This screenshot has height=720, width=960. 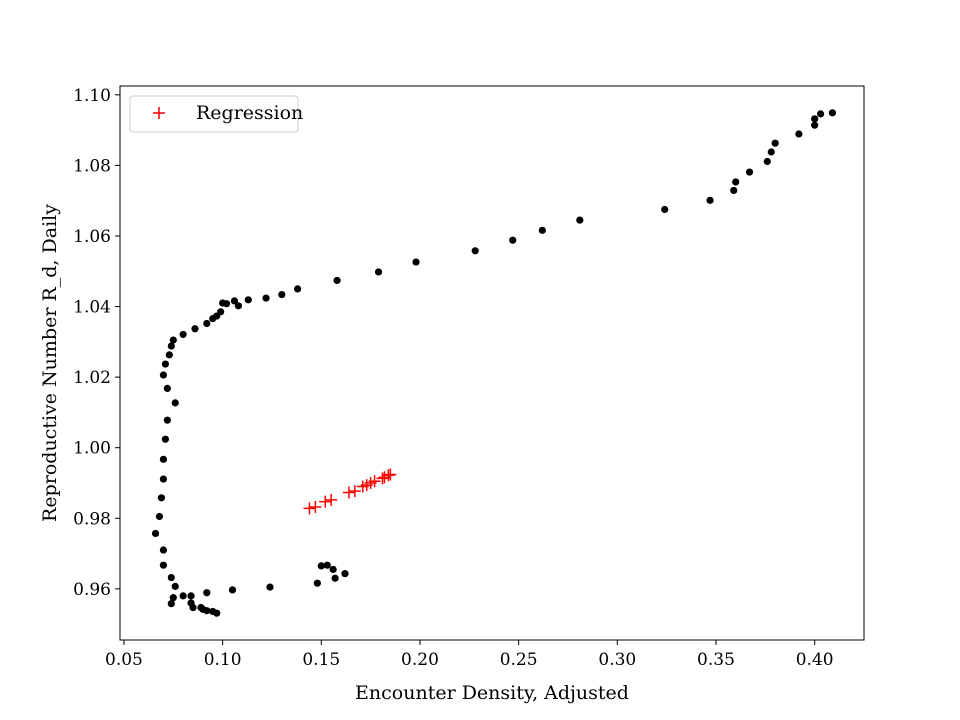 What do you see at coordinates (469, 655) in the screenshot?
I see `x-axis-ticks: 0.05 0.10 0.15 0.20 0.25 0.30 0.35 0.40` at bounding box center [469, 655].